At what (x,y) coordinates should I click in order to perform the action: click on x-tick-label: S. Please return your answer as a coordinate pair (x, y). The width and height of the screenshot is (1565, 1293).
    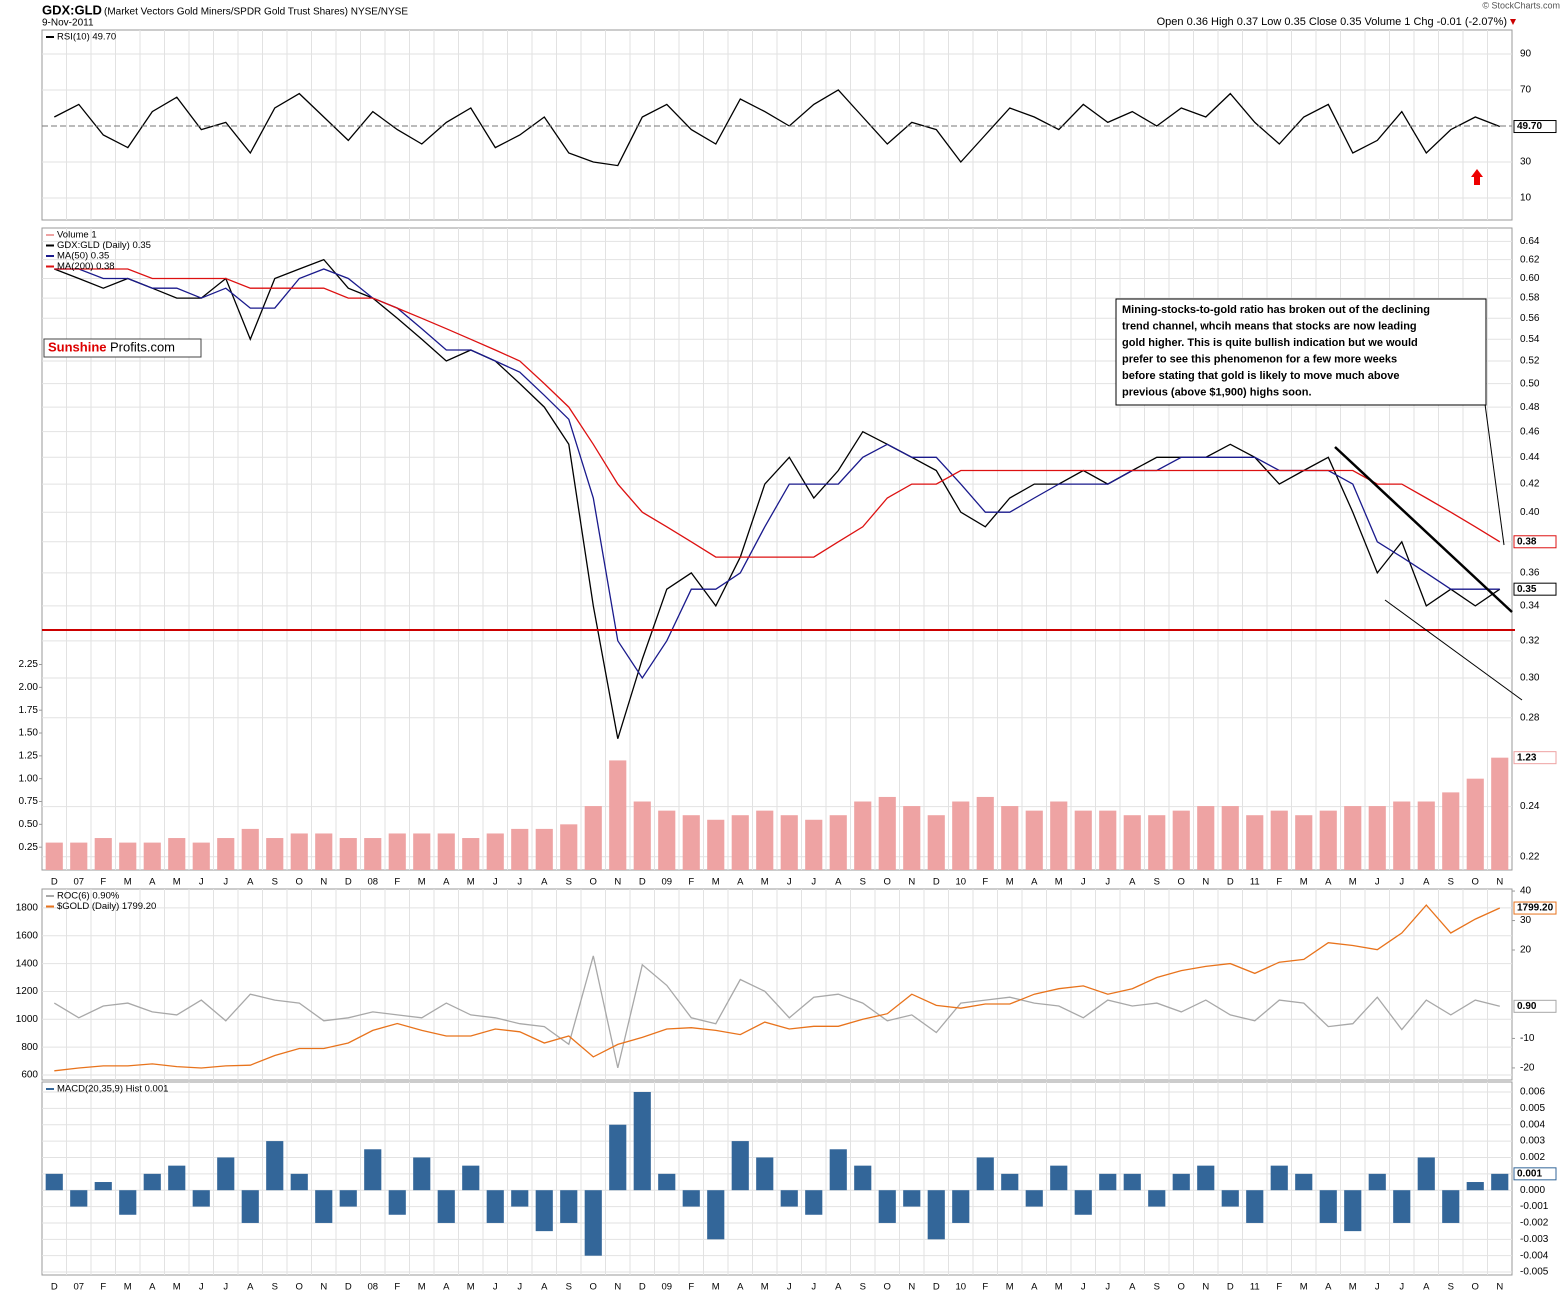
    Looking at the image, I should click on (1451, 1287).